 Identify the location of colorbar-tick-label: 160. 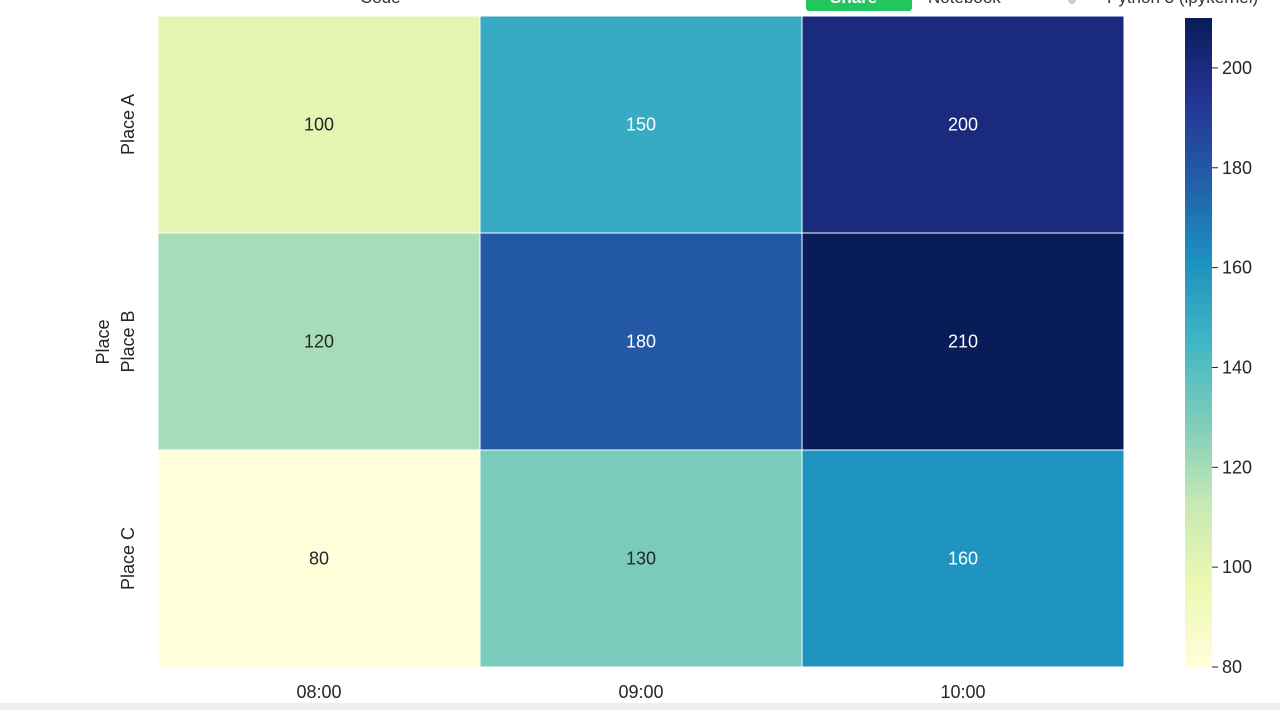
(1237, 268).